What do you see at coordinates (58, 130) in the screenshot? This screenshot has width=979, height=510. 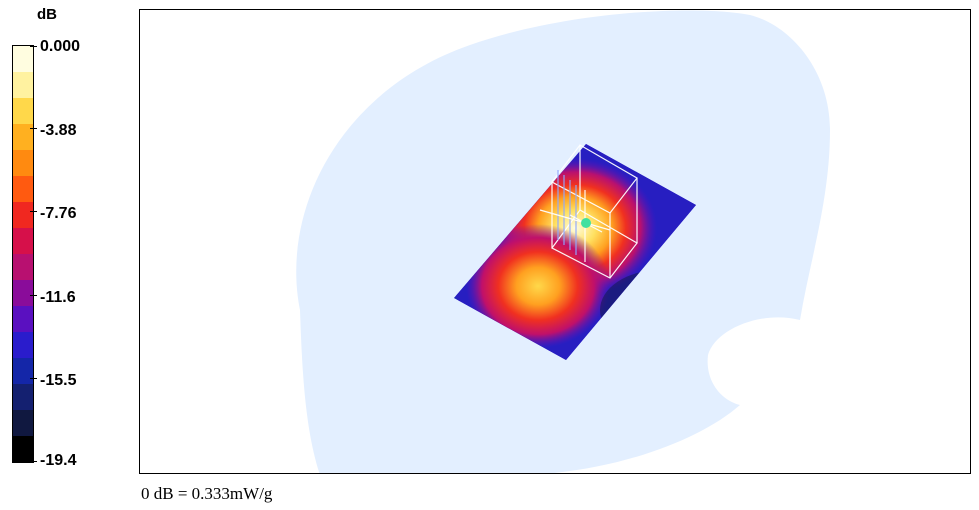 I see `colorbar-tick-label: -3.88` at bounding box center [58, 130].